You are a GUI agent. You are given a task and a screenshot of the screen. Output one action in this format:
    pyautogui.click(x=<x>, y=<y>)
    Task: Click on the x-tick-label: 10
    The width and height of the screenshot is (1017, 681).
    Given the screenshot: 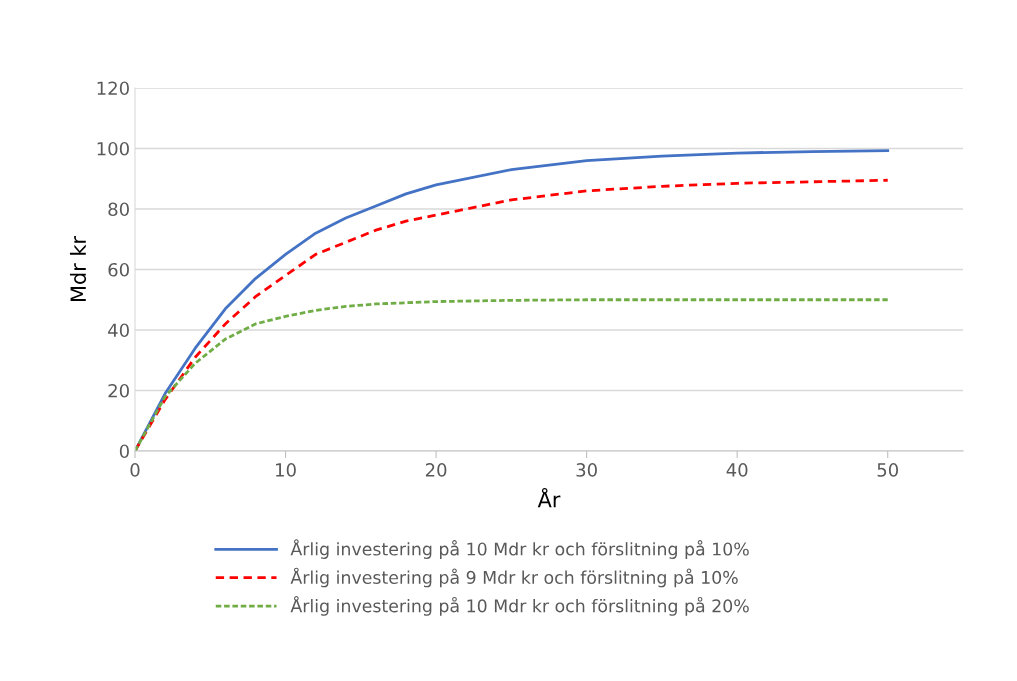 What is the action you would take?
    pyautogui.click(x=286, y=470)
    